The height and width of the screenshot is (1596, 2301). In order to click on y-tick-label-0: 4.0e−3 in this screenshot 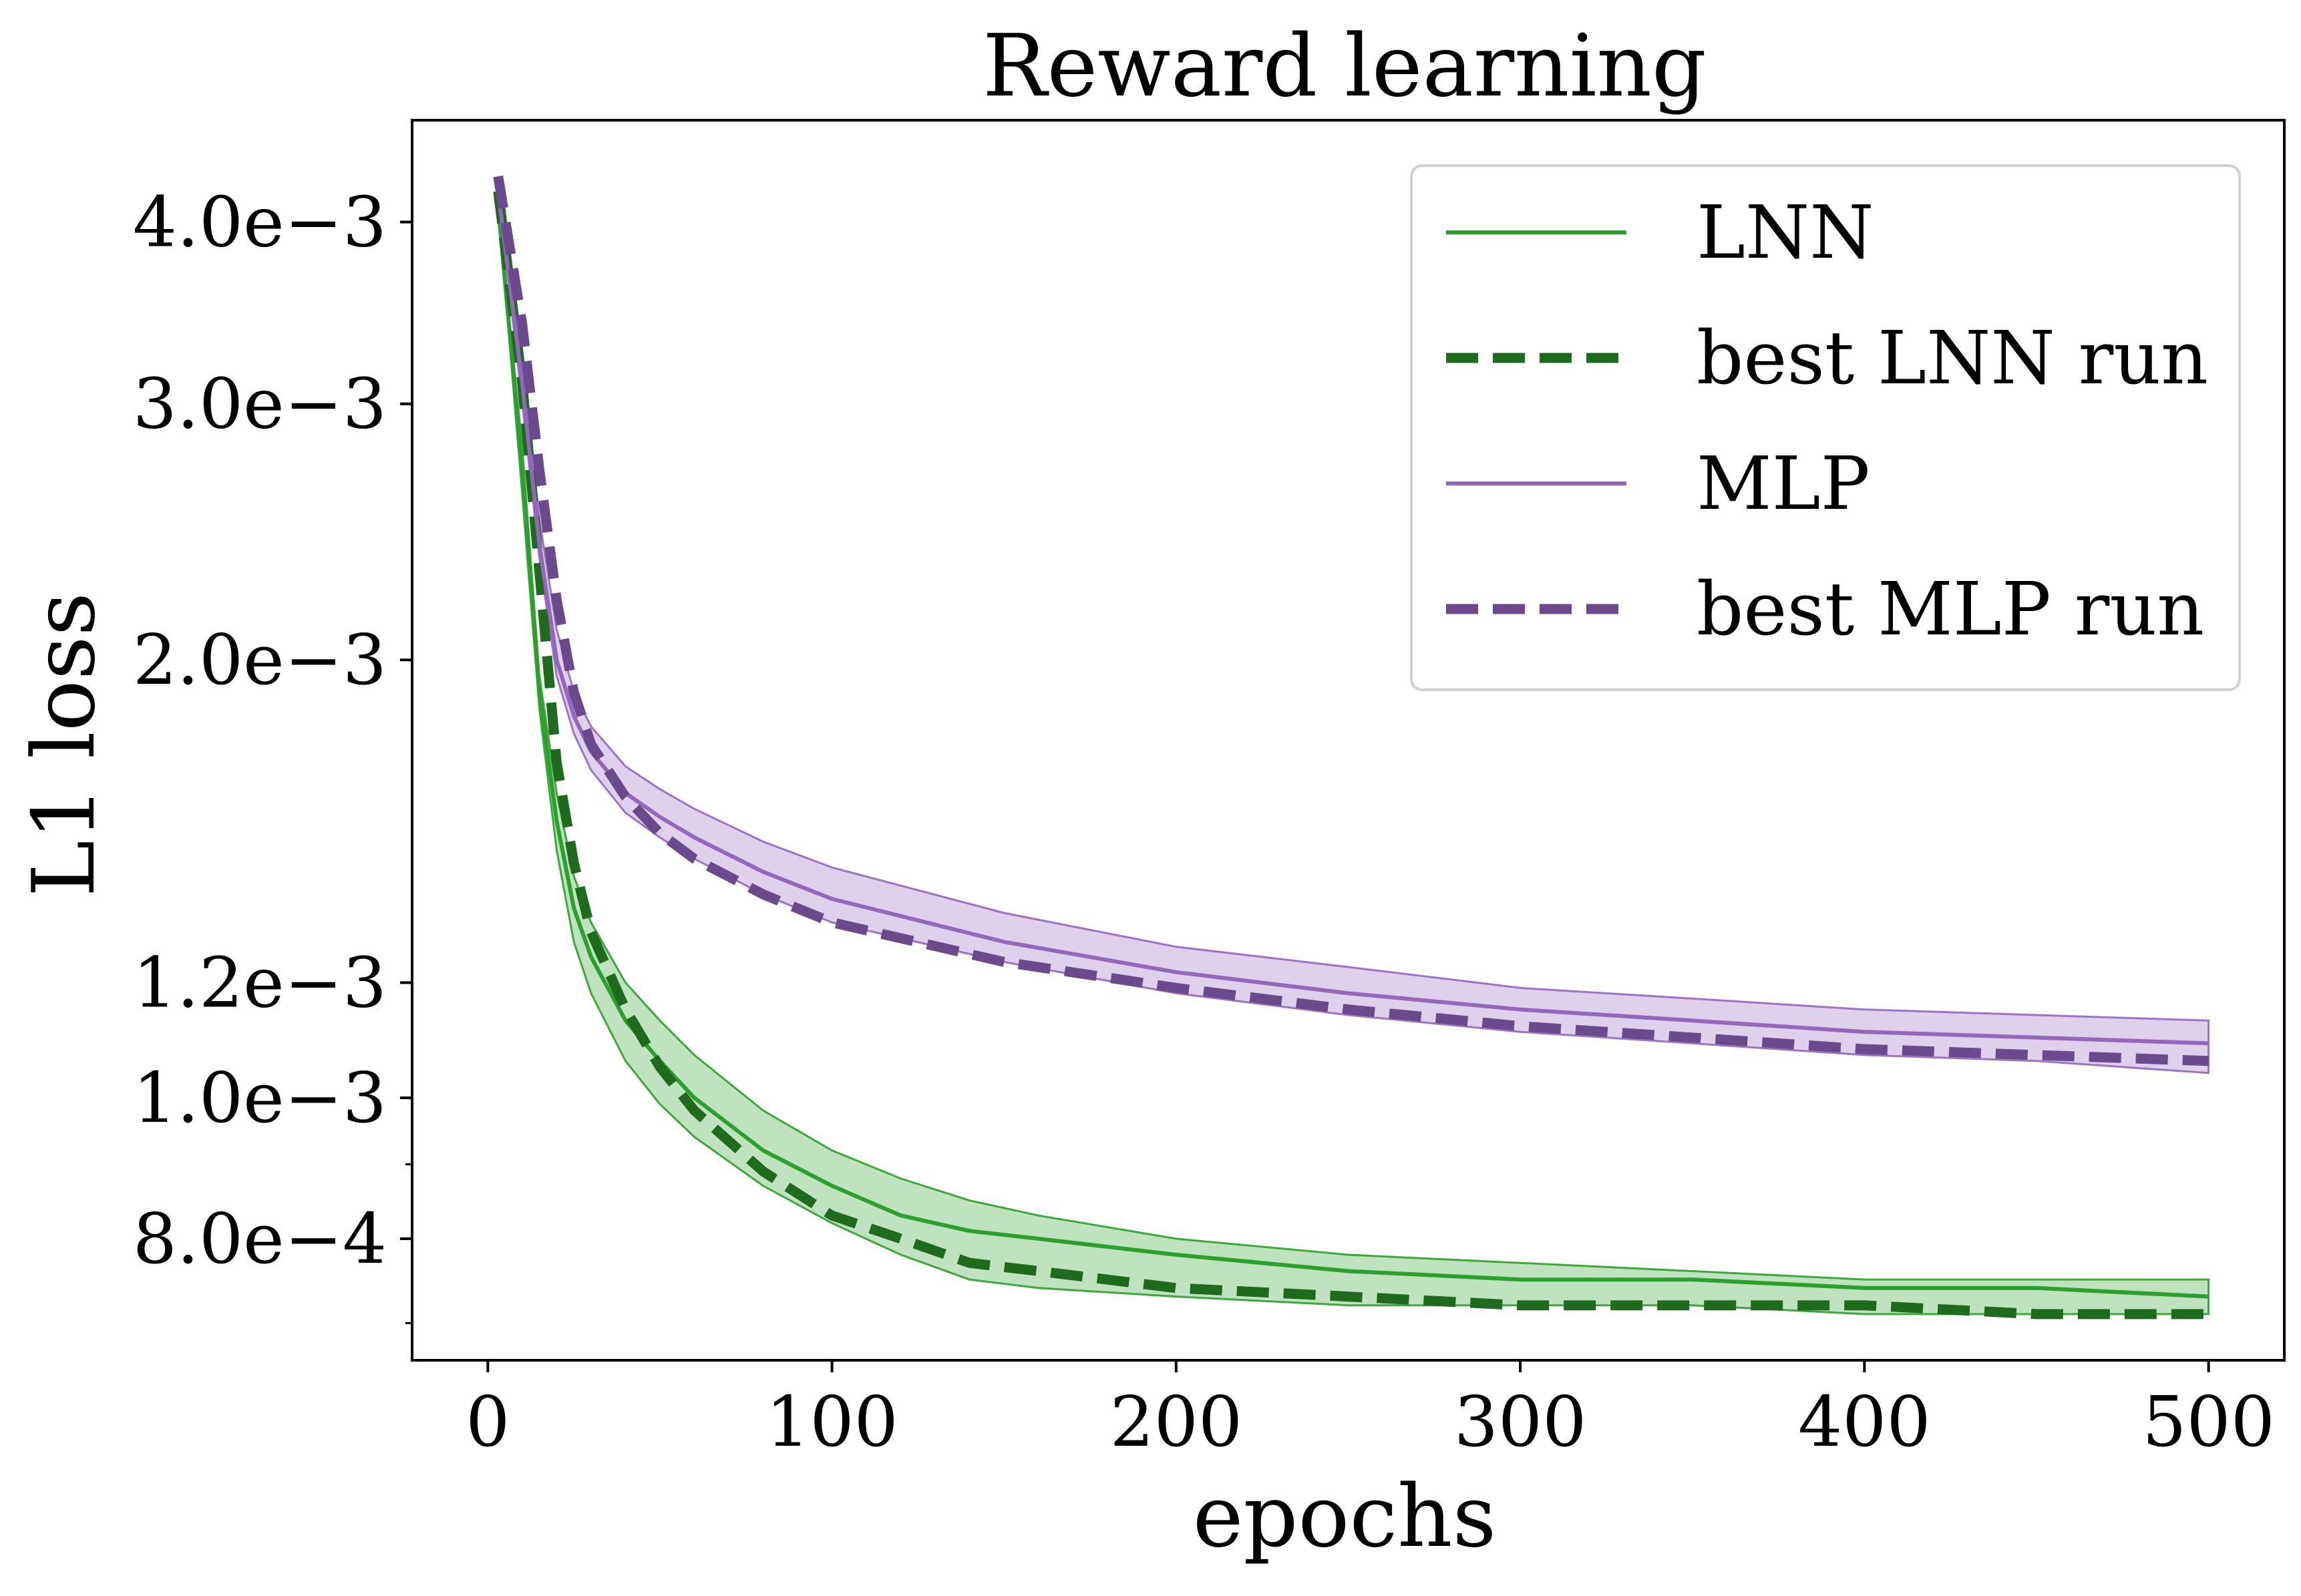, I will do `click(260, 222)`.